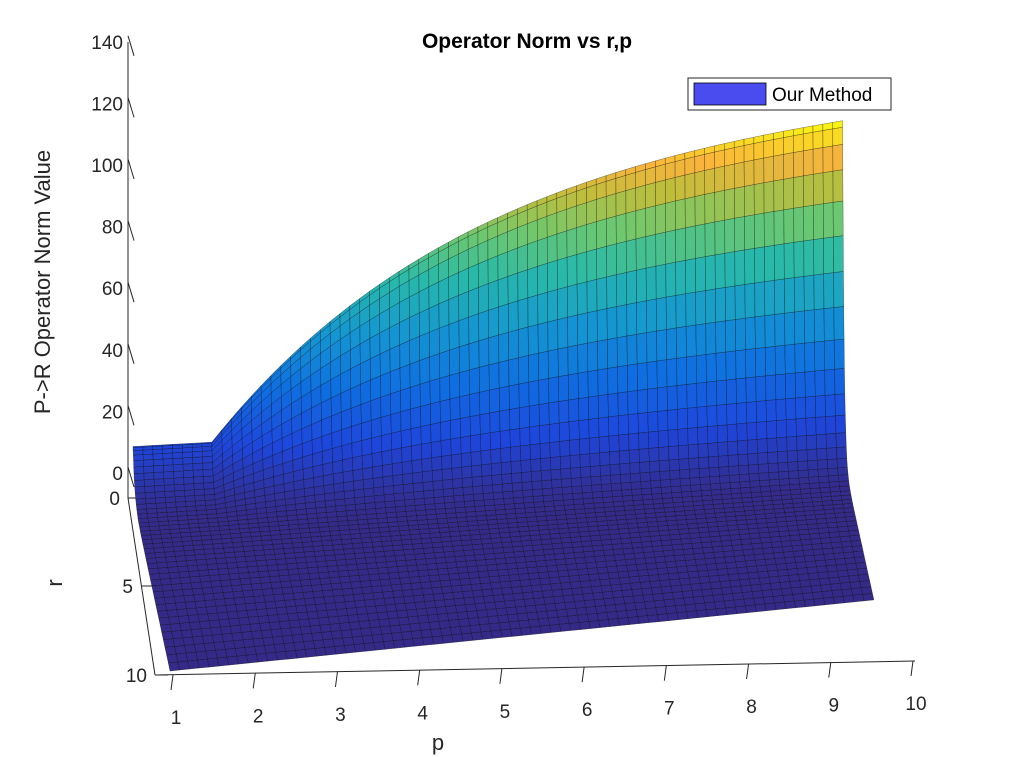 This screenshot has height=757, width=1009. I want to click on p-tick-label: 1, so click(176, 718).